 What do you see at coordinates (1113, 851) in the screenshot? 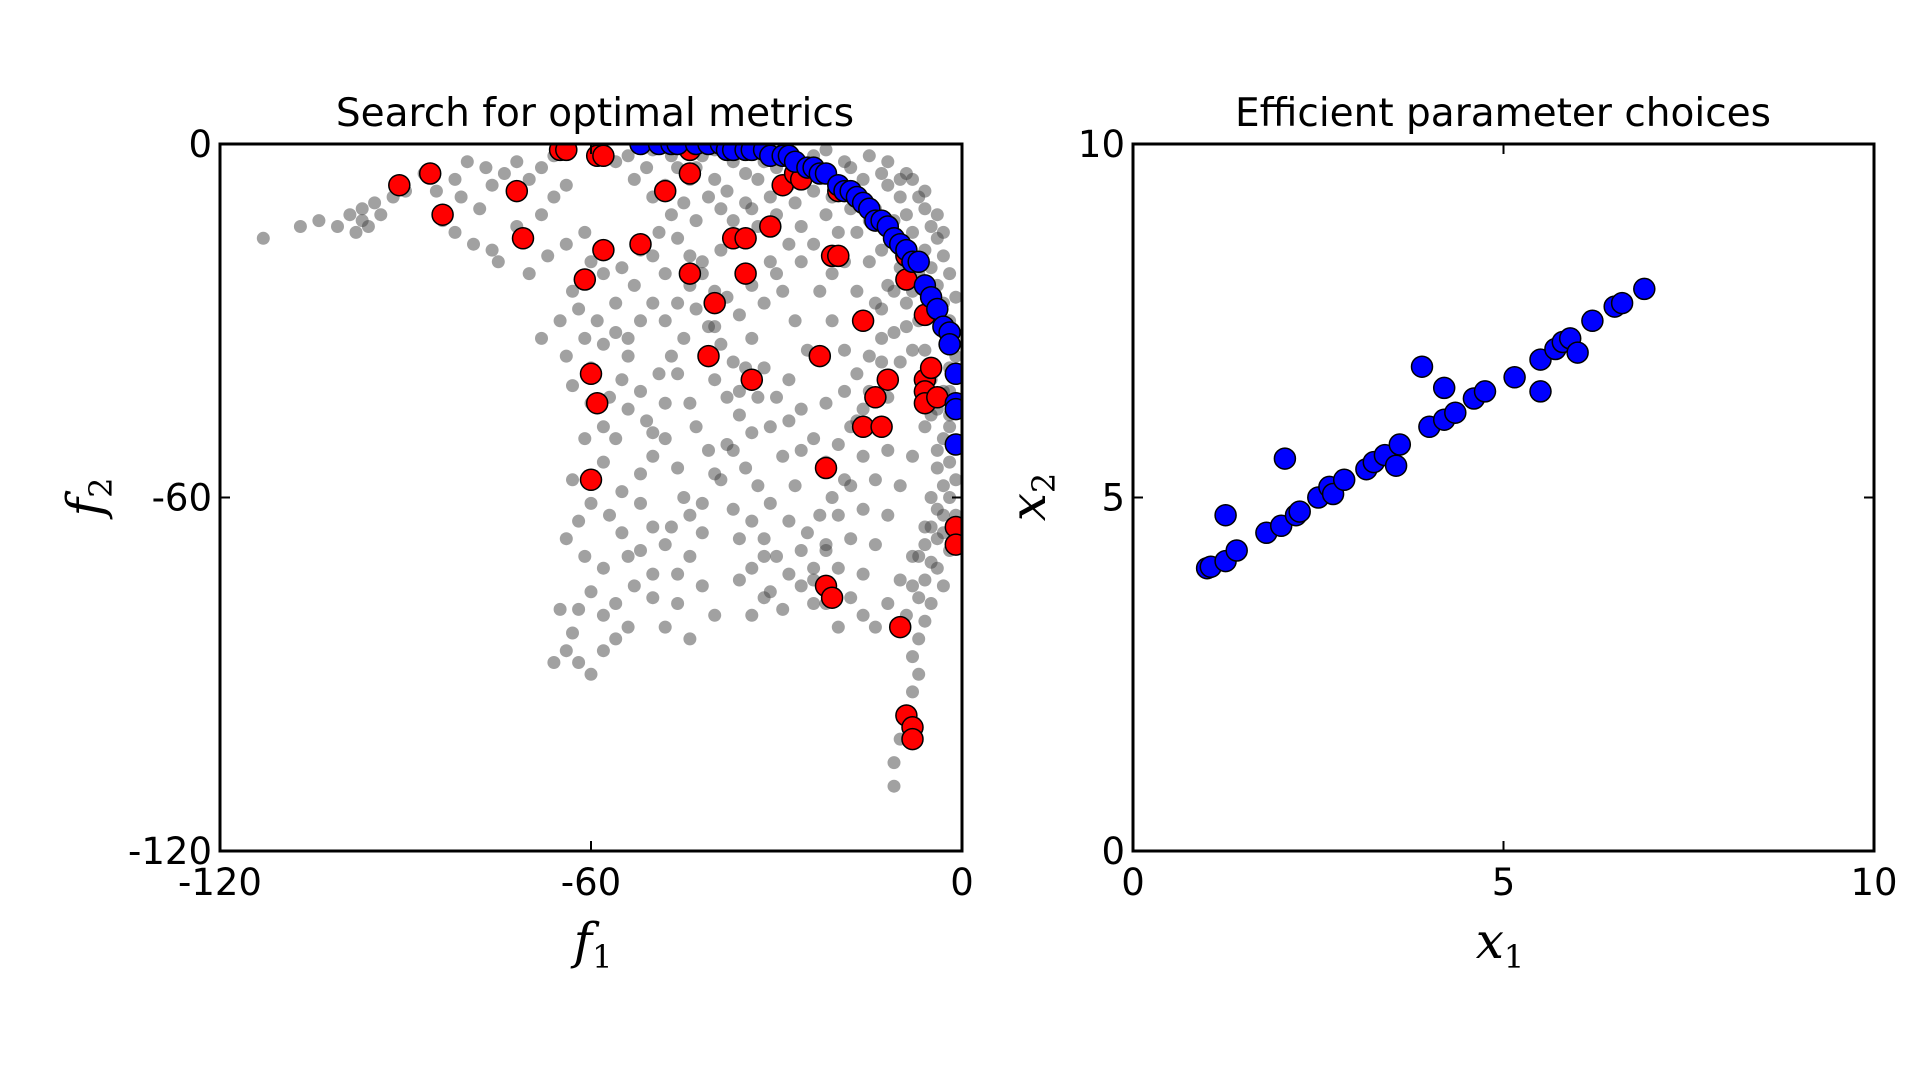
I see `right-y-tick-label: 0` at bounding box center [1113, 851].